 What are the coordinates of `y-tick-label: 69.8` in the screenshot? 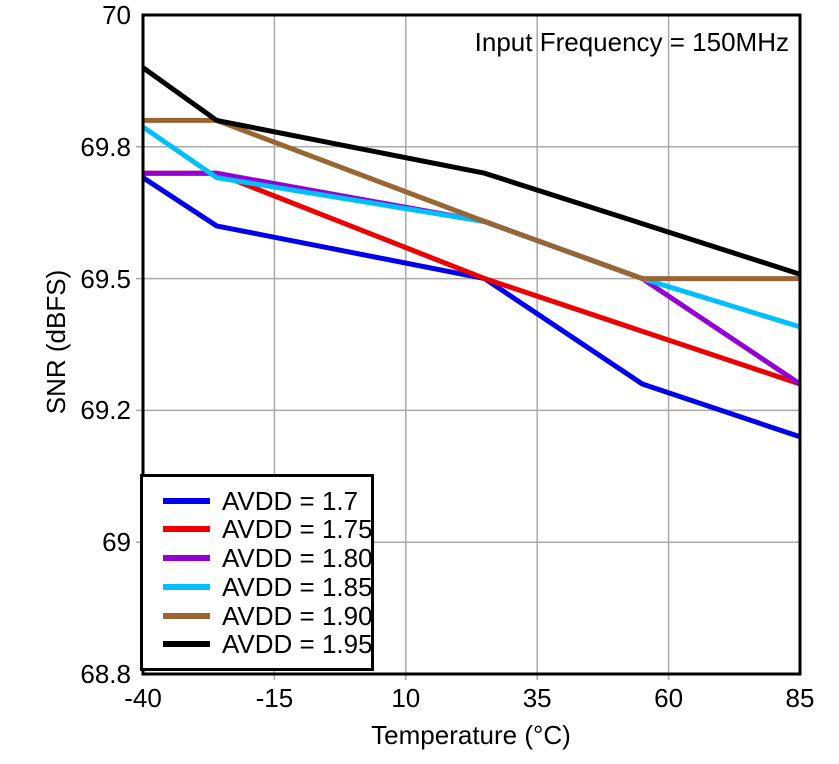 It's located at (105, 146).